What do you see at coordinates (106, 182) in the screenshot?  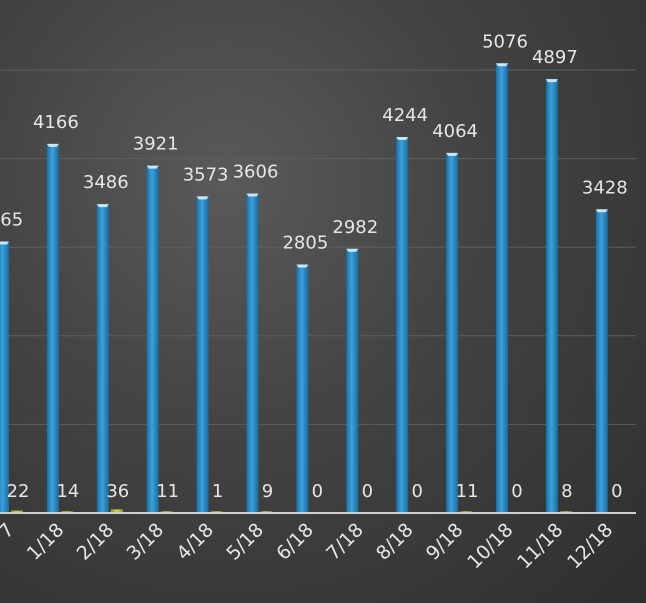 I see `data-label: 3486` at bounding box center [106, 182].